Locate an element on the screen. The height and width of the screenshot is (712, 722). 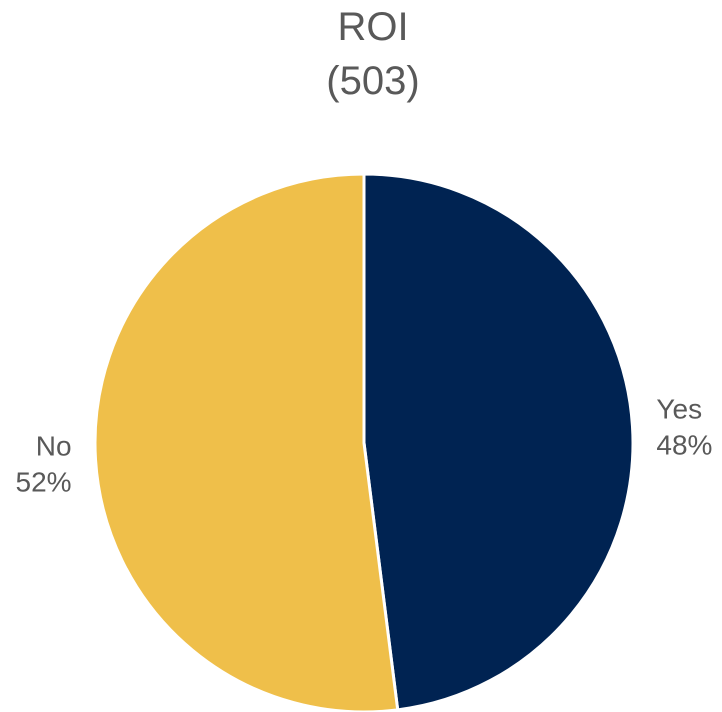
chart-title: ROI is located at coordinates (372, 27).